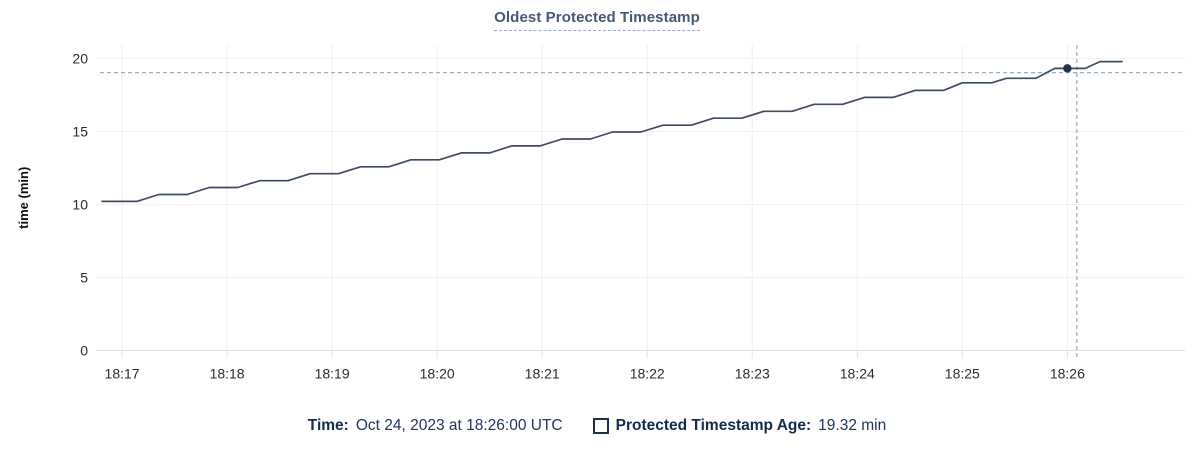  Describe the element at coordinates (852, 425) in the screenshot. I see `legend-series-value: 19.32 min` at that location.